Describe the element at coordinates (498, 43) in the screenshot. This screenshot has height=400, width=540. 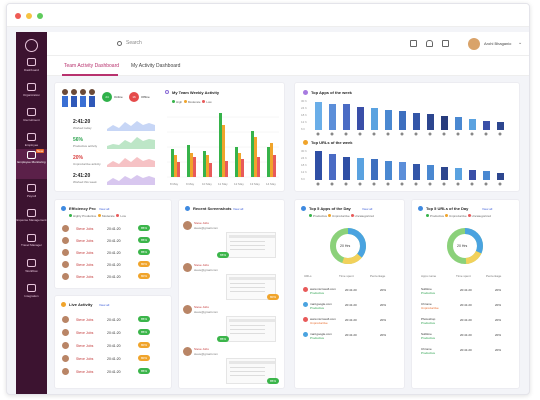
I see `user-name: Arohi Bhaganio` at that location.